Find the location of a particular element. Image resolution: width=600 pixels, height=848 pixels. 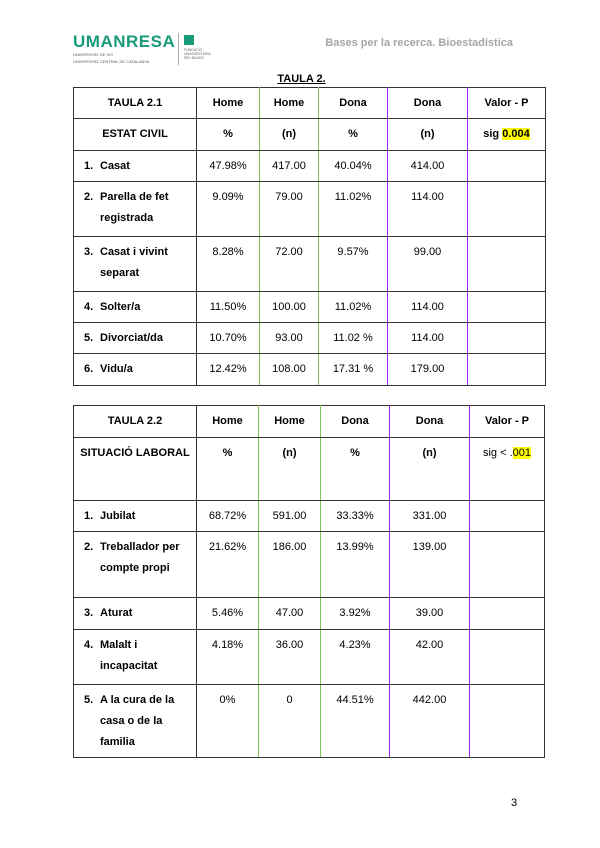

value-cell: 79.00 is located at coordinates (289, 209).